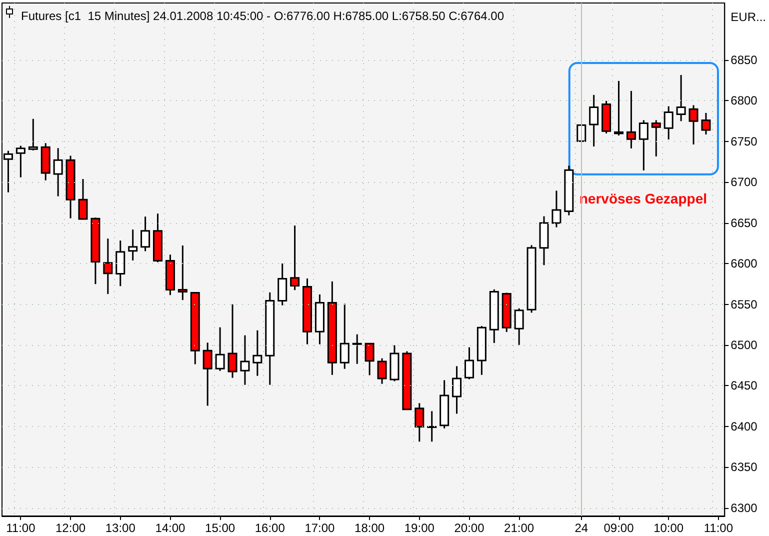  Describe the element at coordinates (120, 528) in the screenshot. I see `x-tick-label: 13:00` at that location.